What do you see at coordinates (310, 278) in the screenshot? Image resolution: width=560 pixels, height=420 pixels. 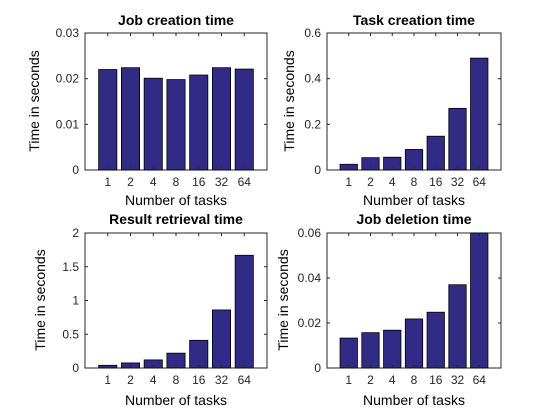 I see `y-tick-label: 0.04` at bounding box center [310, 278].